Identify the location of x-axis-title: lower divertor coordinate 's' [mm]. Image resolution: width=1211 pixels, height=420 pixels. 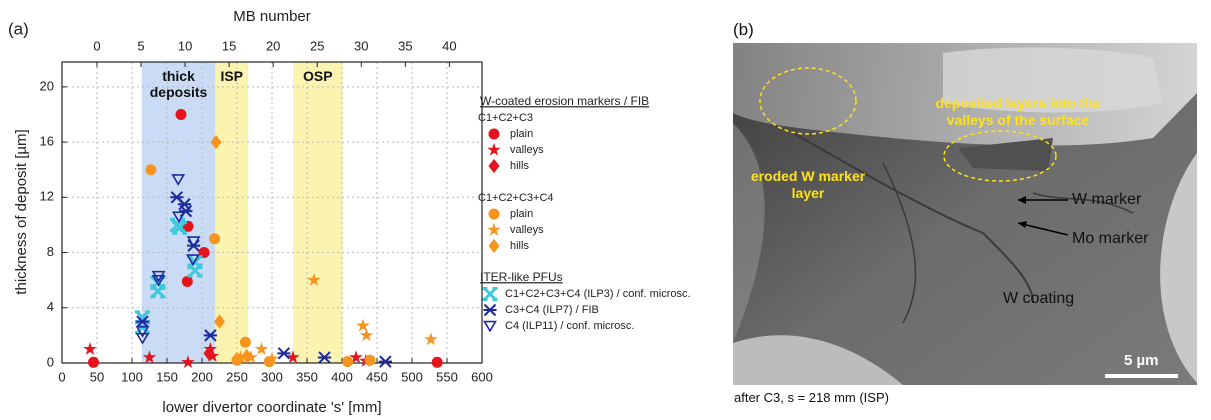
(271, 407).